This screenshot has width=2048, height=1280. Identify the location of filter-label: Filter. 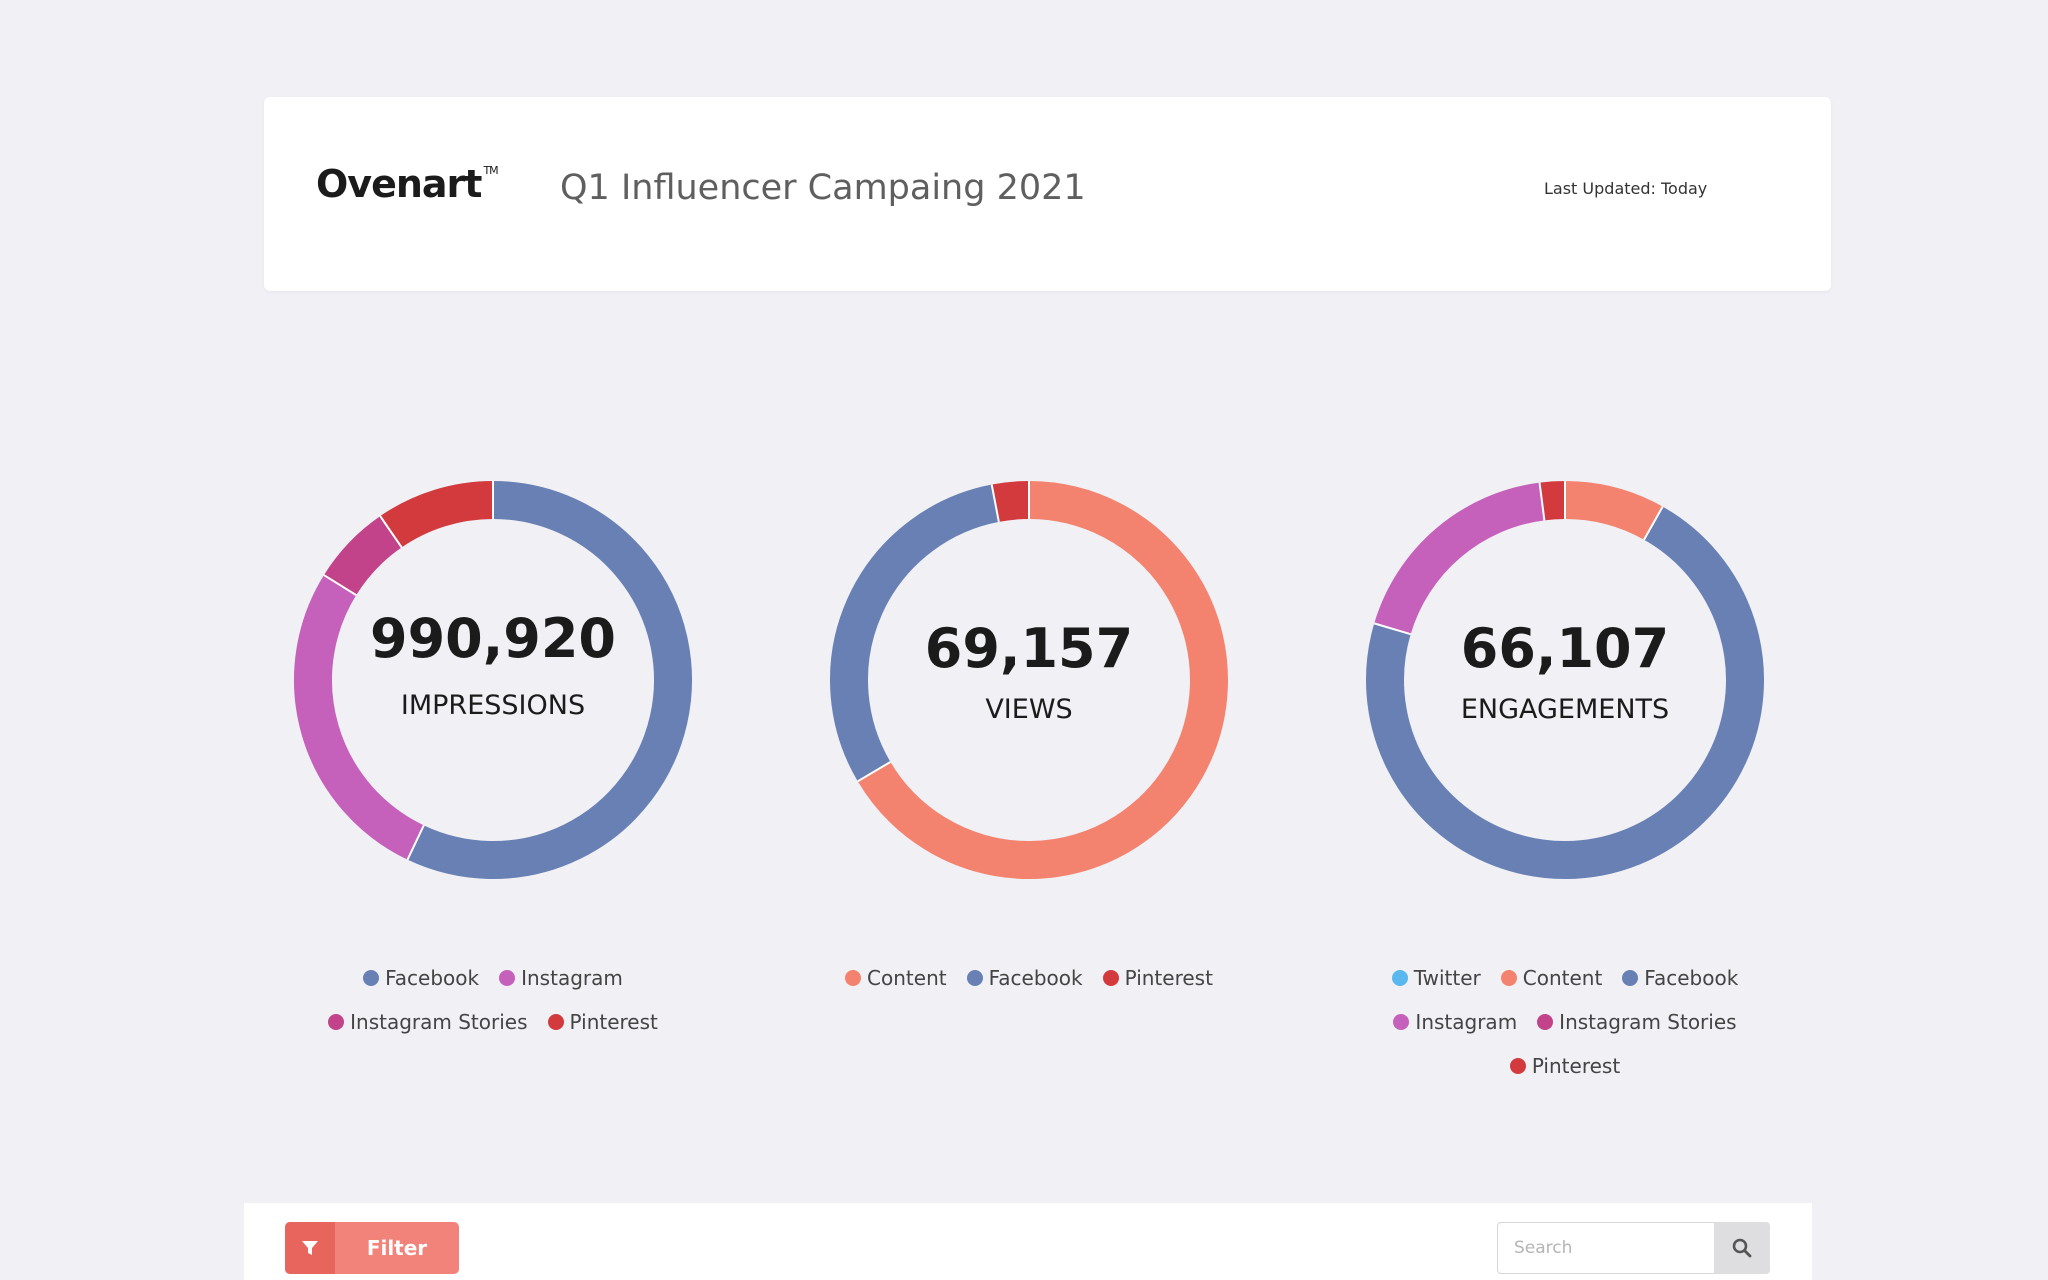
(397, 1248).